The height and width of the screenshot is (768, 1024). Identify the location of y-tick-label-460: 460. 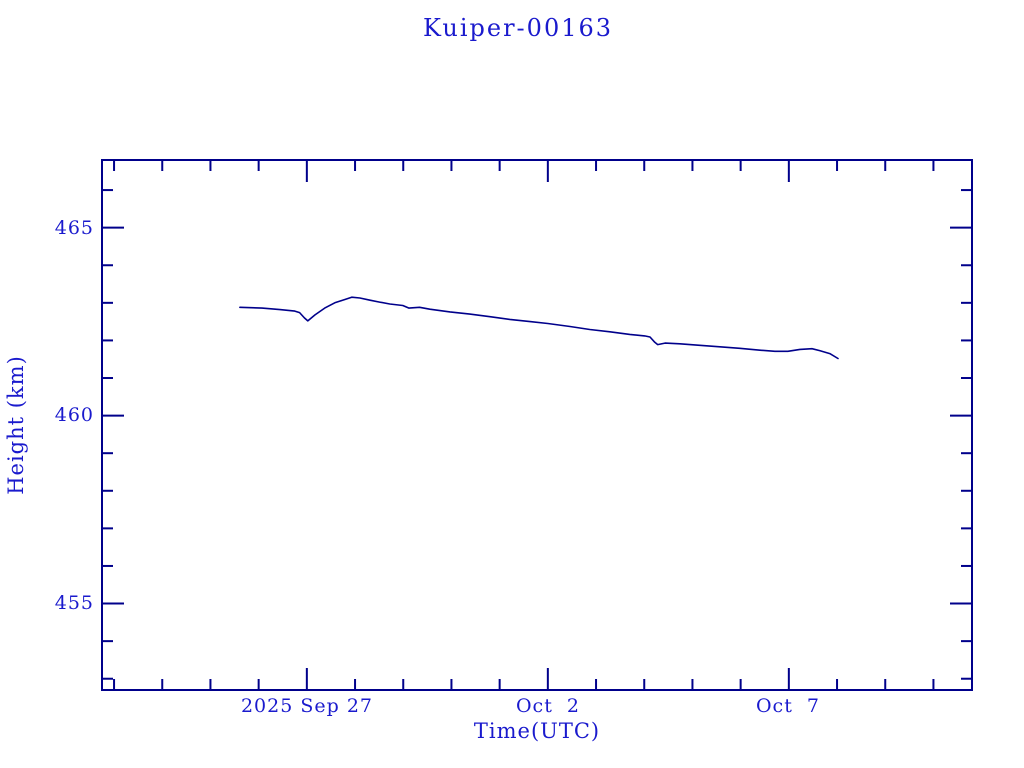
(74, 415).